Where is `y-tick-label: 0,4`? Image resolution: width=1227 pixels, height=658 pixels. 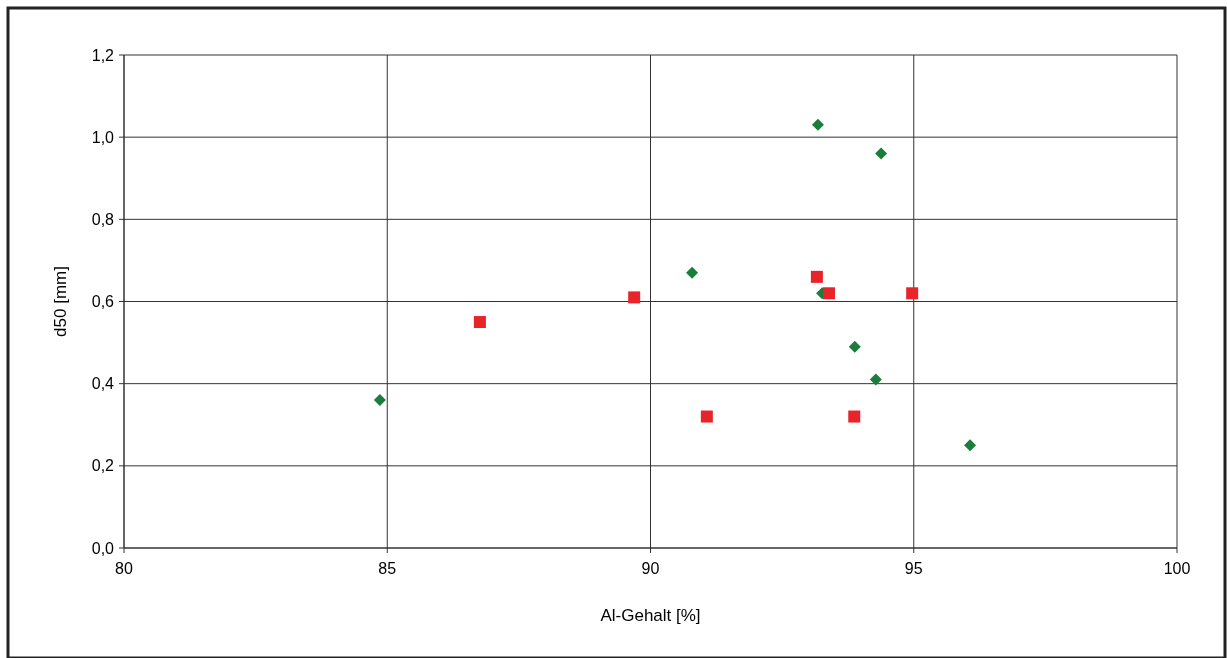 y-tick-label: 0,4 is located at coordinates (103, 384).